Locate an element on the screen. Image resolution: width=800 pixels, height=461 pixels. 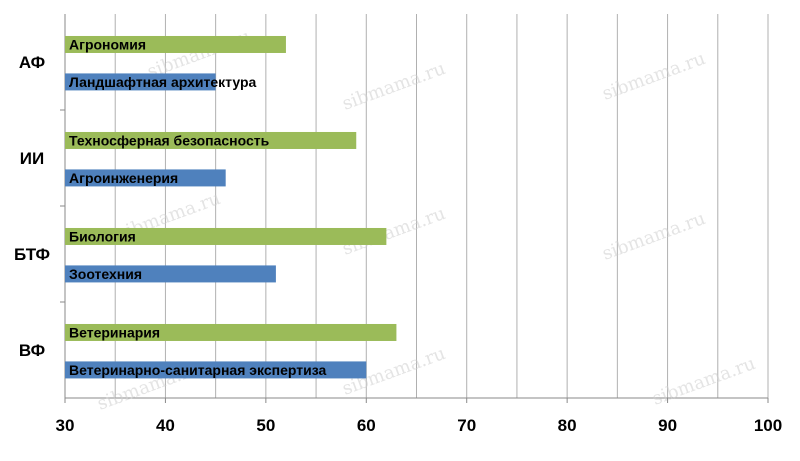
bar-label: Ветеринарно-санитарная экспертиза is located at coordinates (197, 370).